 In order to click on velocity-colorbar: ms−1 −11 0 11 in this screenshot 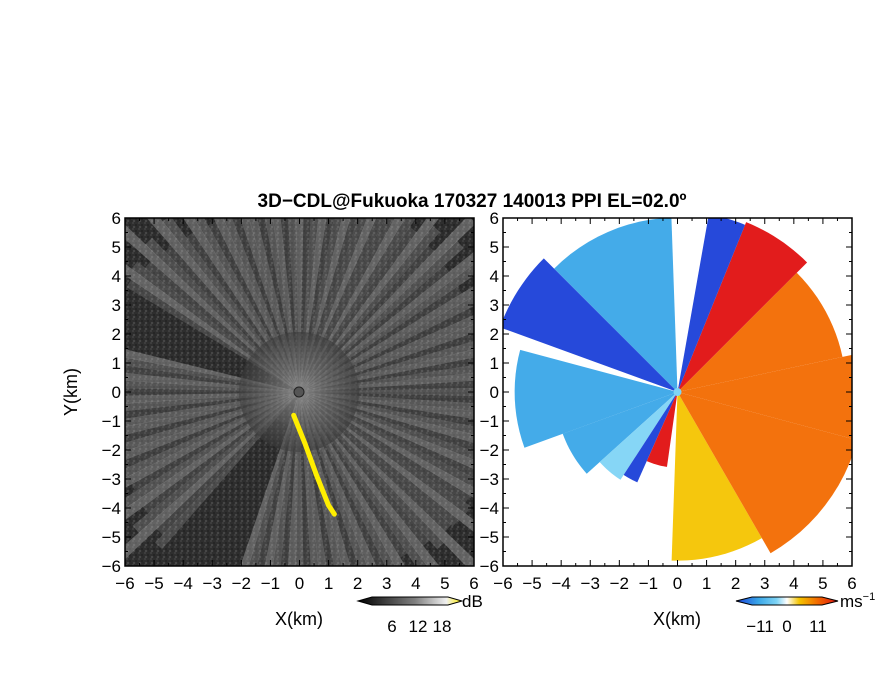, I will do `click(805, 613)`.